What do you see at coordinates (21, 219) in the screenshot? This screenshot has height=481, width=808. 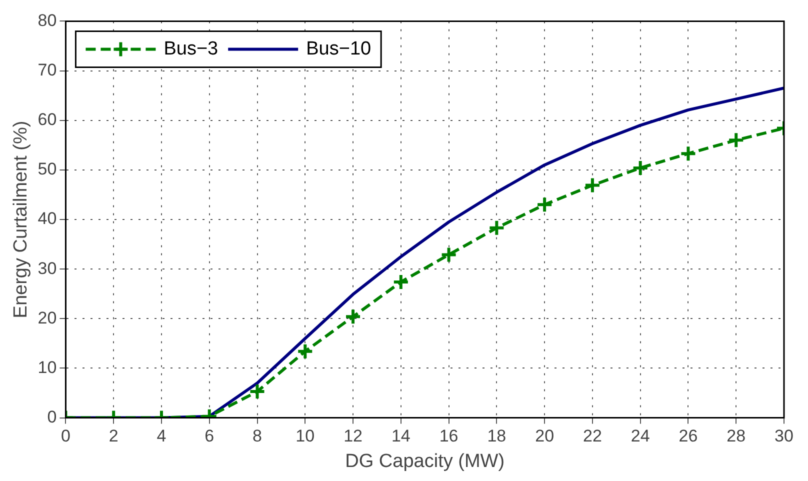 I see `y-axis-title: Energy Curtailment (%)` at bounding box center [21, 219].